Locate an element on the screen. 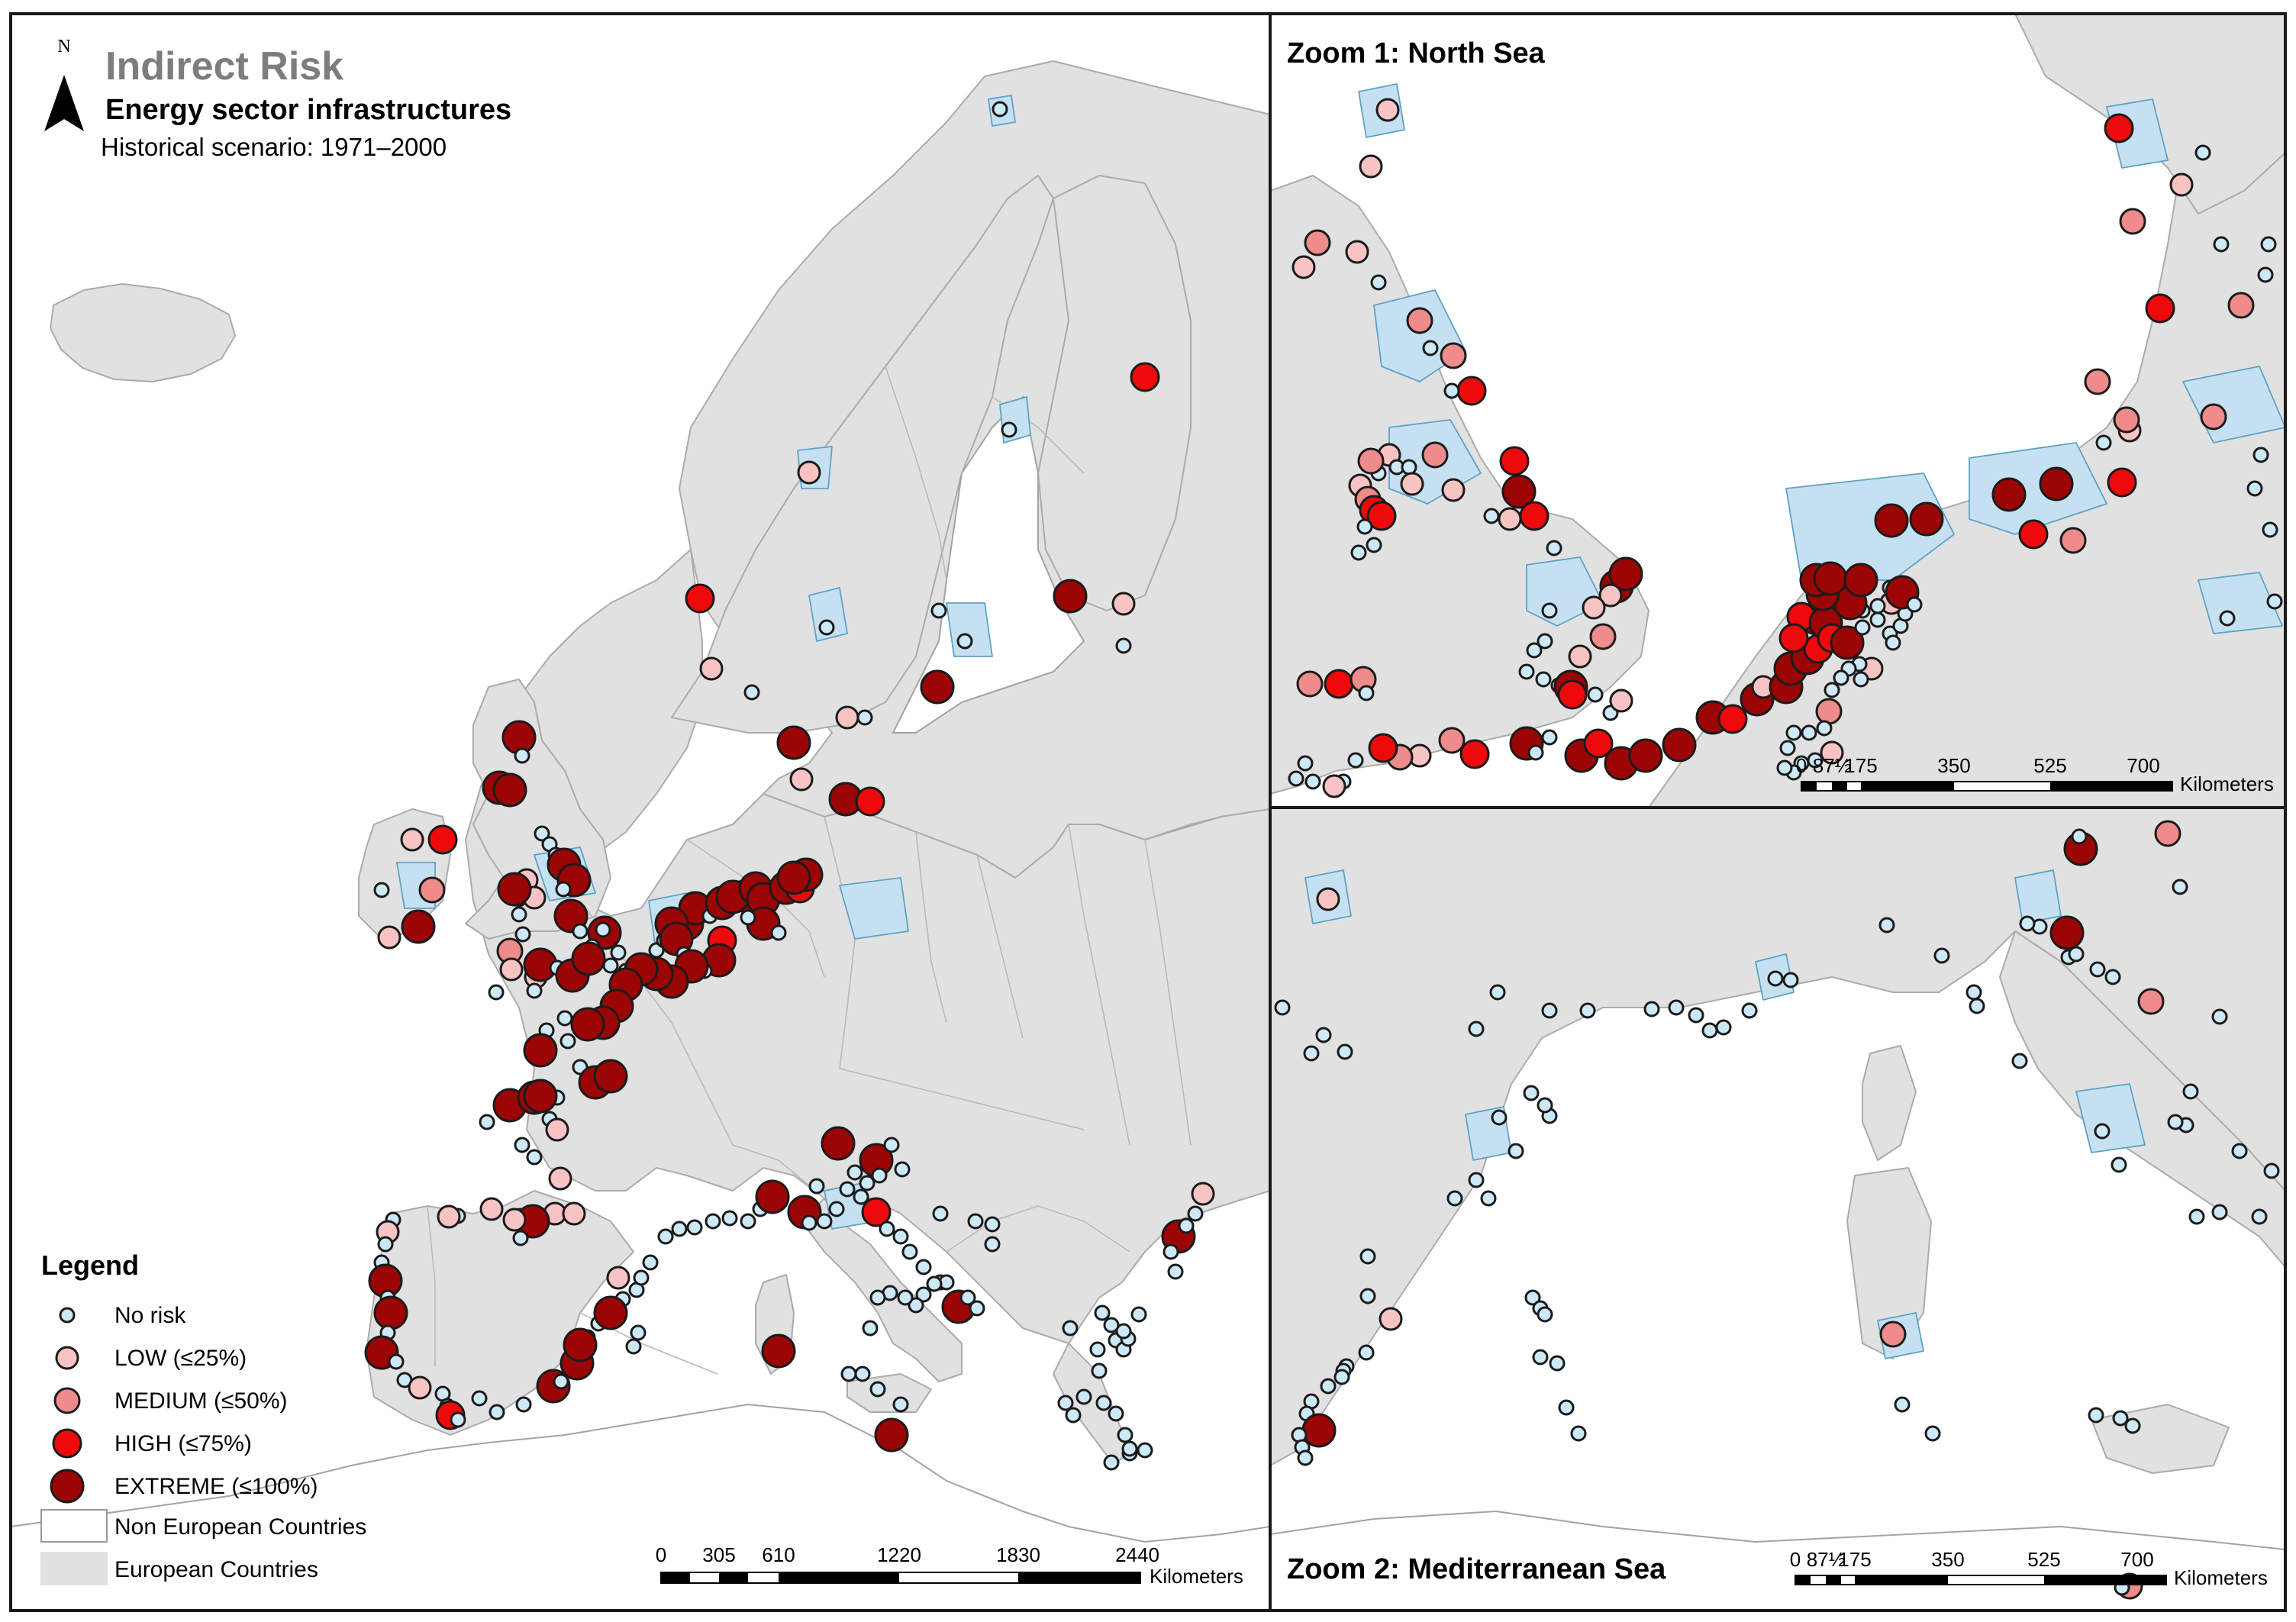 The height and width of the screenshot is (1622, 2296). main-scale-unit: Kilometers is located at coordinates (1196, 1576).